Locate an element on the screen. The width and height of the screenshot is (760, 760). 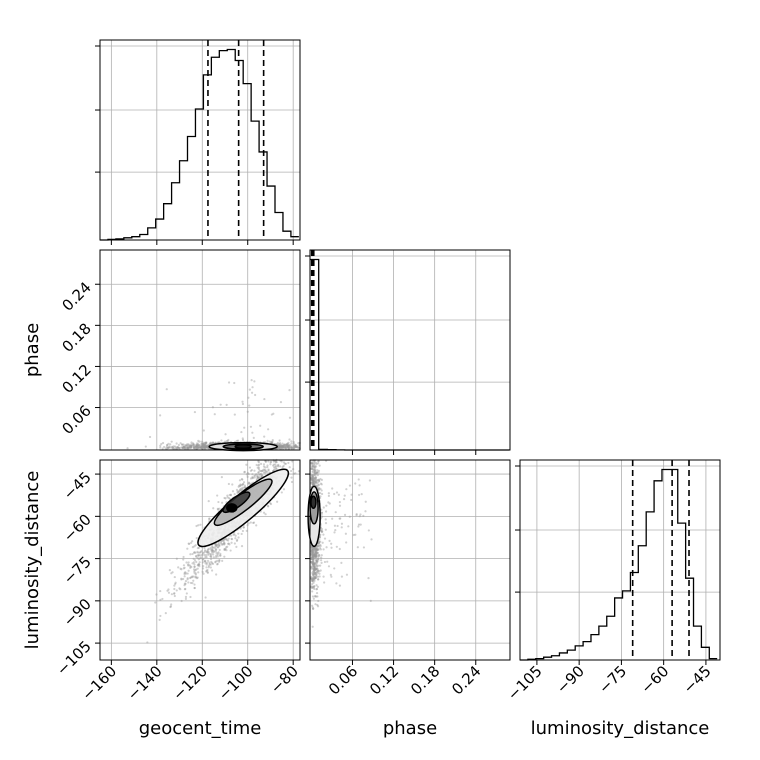
histogram-geocent-time is located at coordinates (199, 144).